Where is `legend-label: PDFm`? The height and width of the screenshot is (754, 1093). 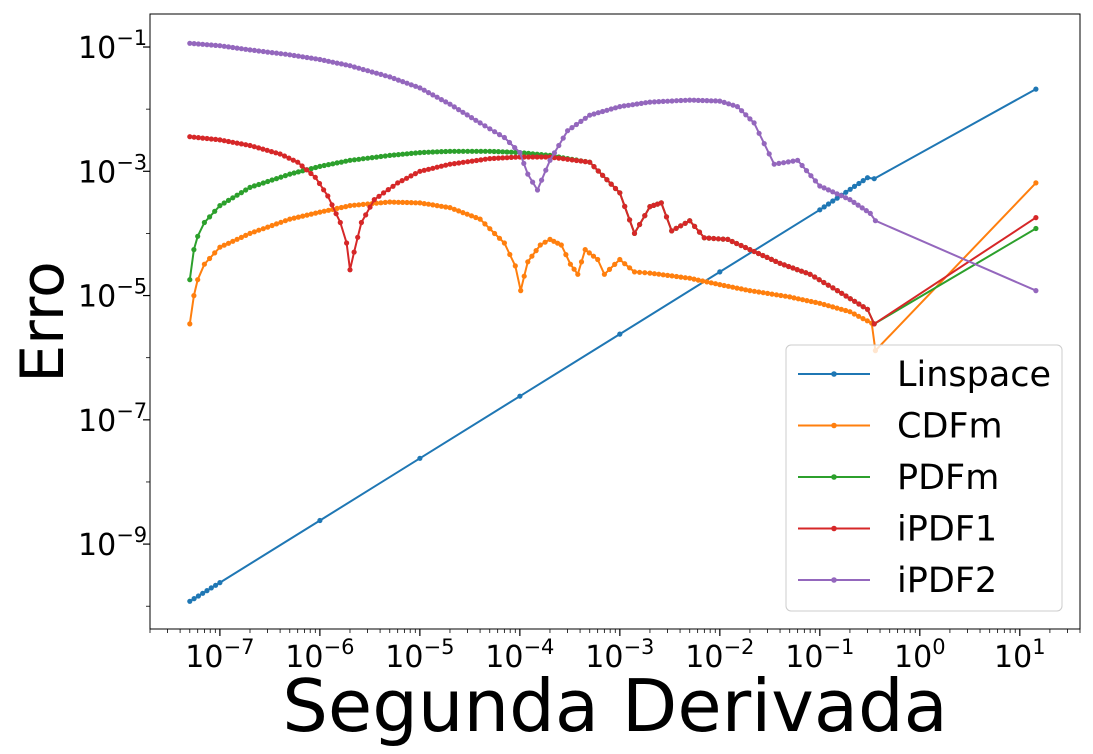
legend-label: PDFm is located at coordinates (948, 478).